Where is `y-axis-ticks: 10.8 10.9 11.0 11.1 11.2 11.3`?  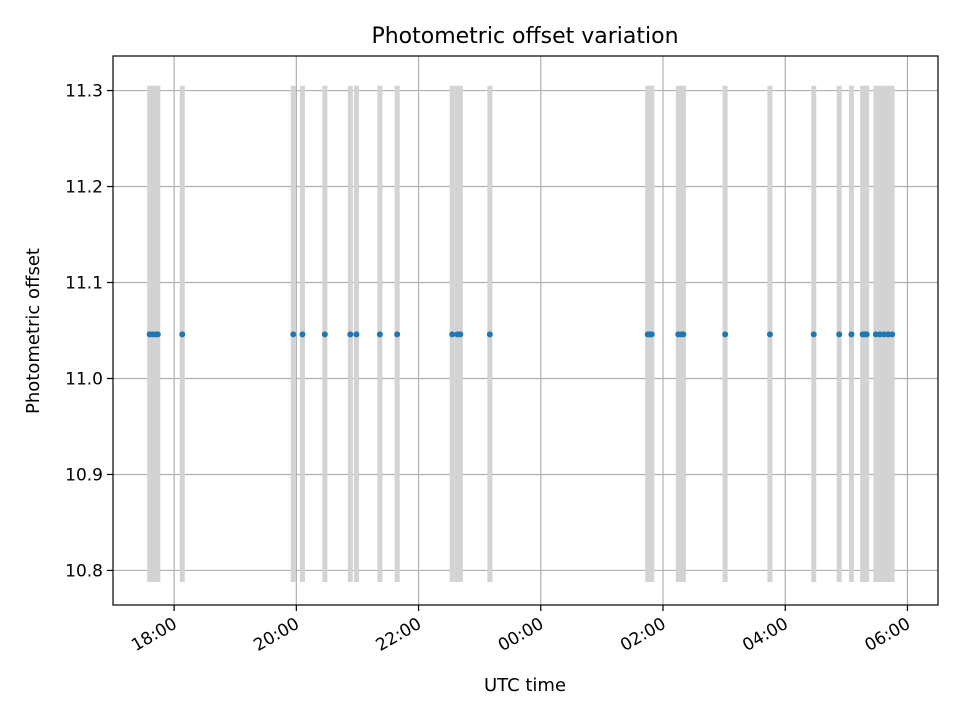 y-axis-ticks: 10.8 10.9 11.0 11.1 11.2 11.3 is located at coordinates (89, 331).